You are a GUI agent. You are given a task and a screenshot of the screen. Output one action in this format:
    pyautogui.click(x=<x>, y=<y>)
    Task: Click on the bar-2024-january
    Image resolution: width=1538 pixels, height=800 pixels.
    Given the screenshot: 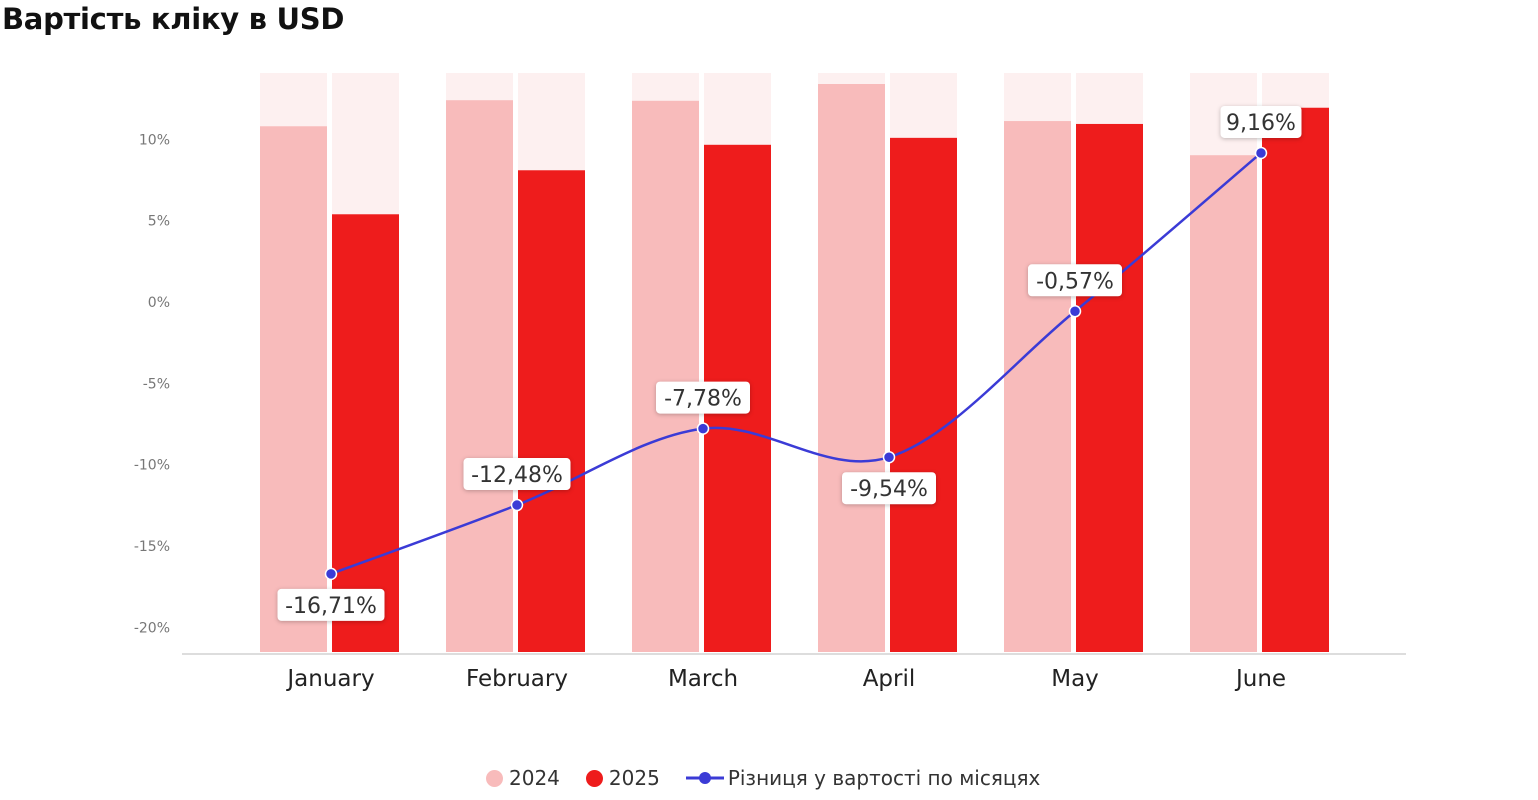 What is the action you would take?
    pyautogui.click(x=293, y=389)
    